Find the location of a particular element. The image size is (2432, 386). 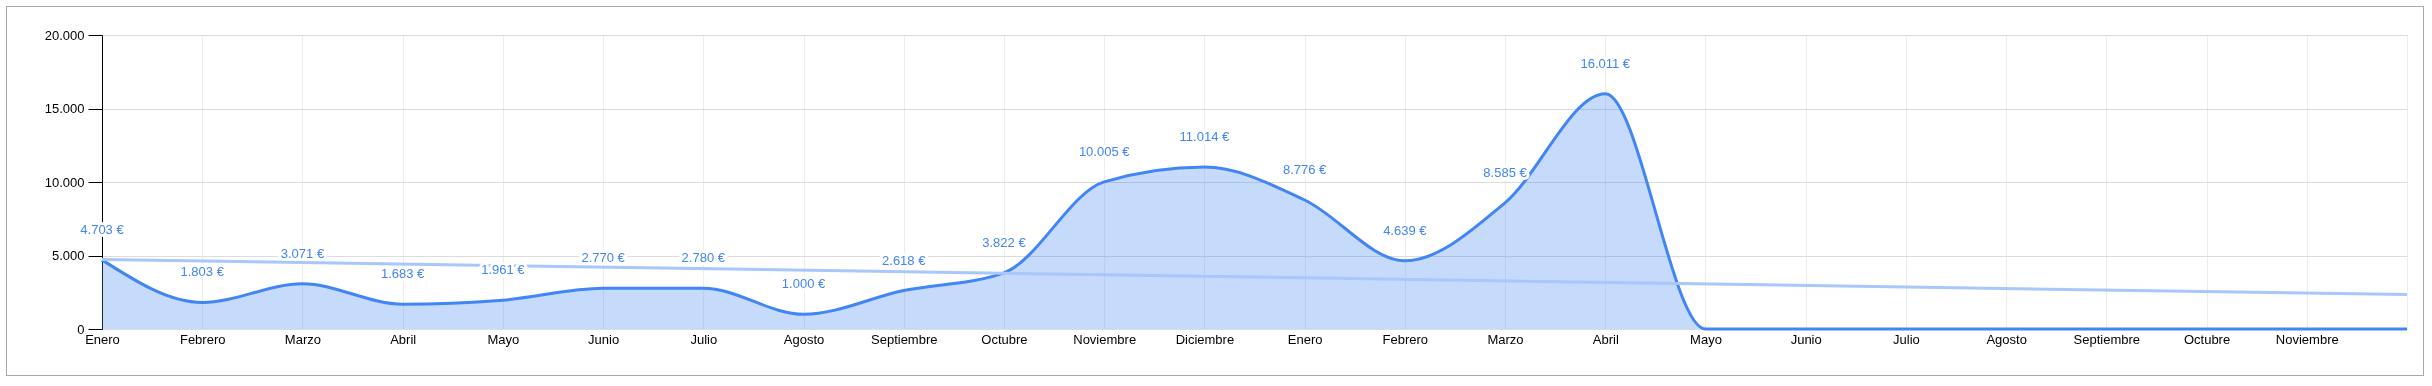

y-tick-label: 20.000 is located at coordinates (64, 35).